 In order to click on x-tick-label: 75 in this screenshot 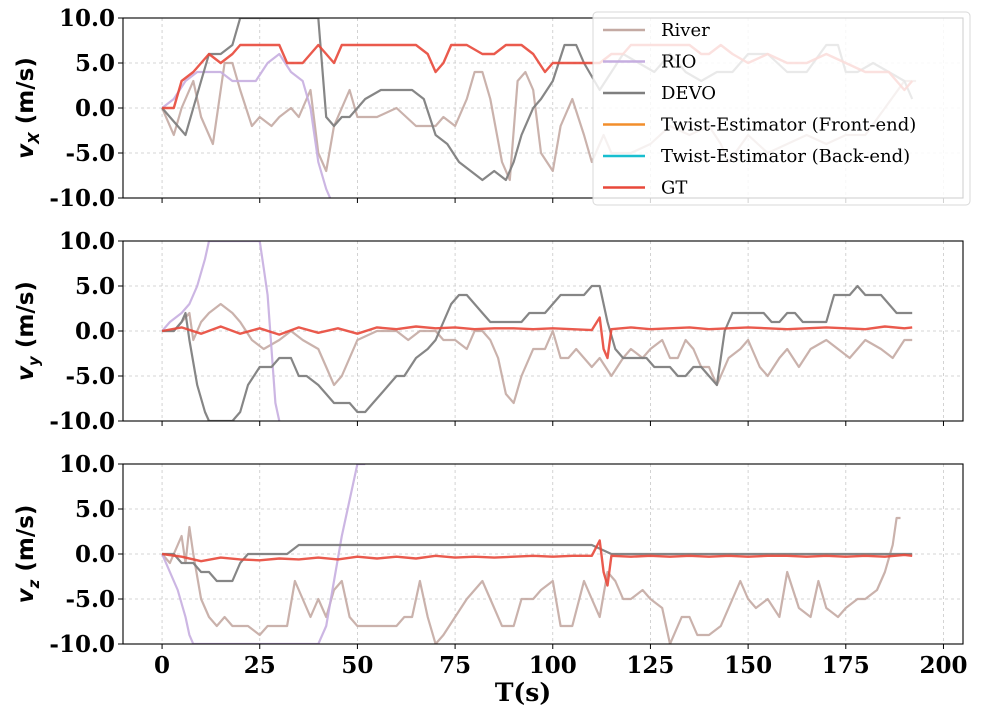, I will do `click(455, 665)`.